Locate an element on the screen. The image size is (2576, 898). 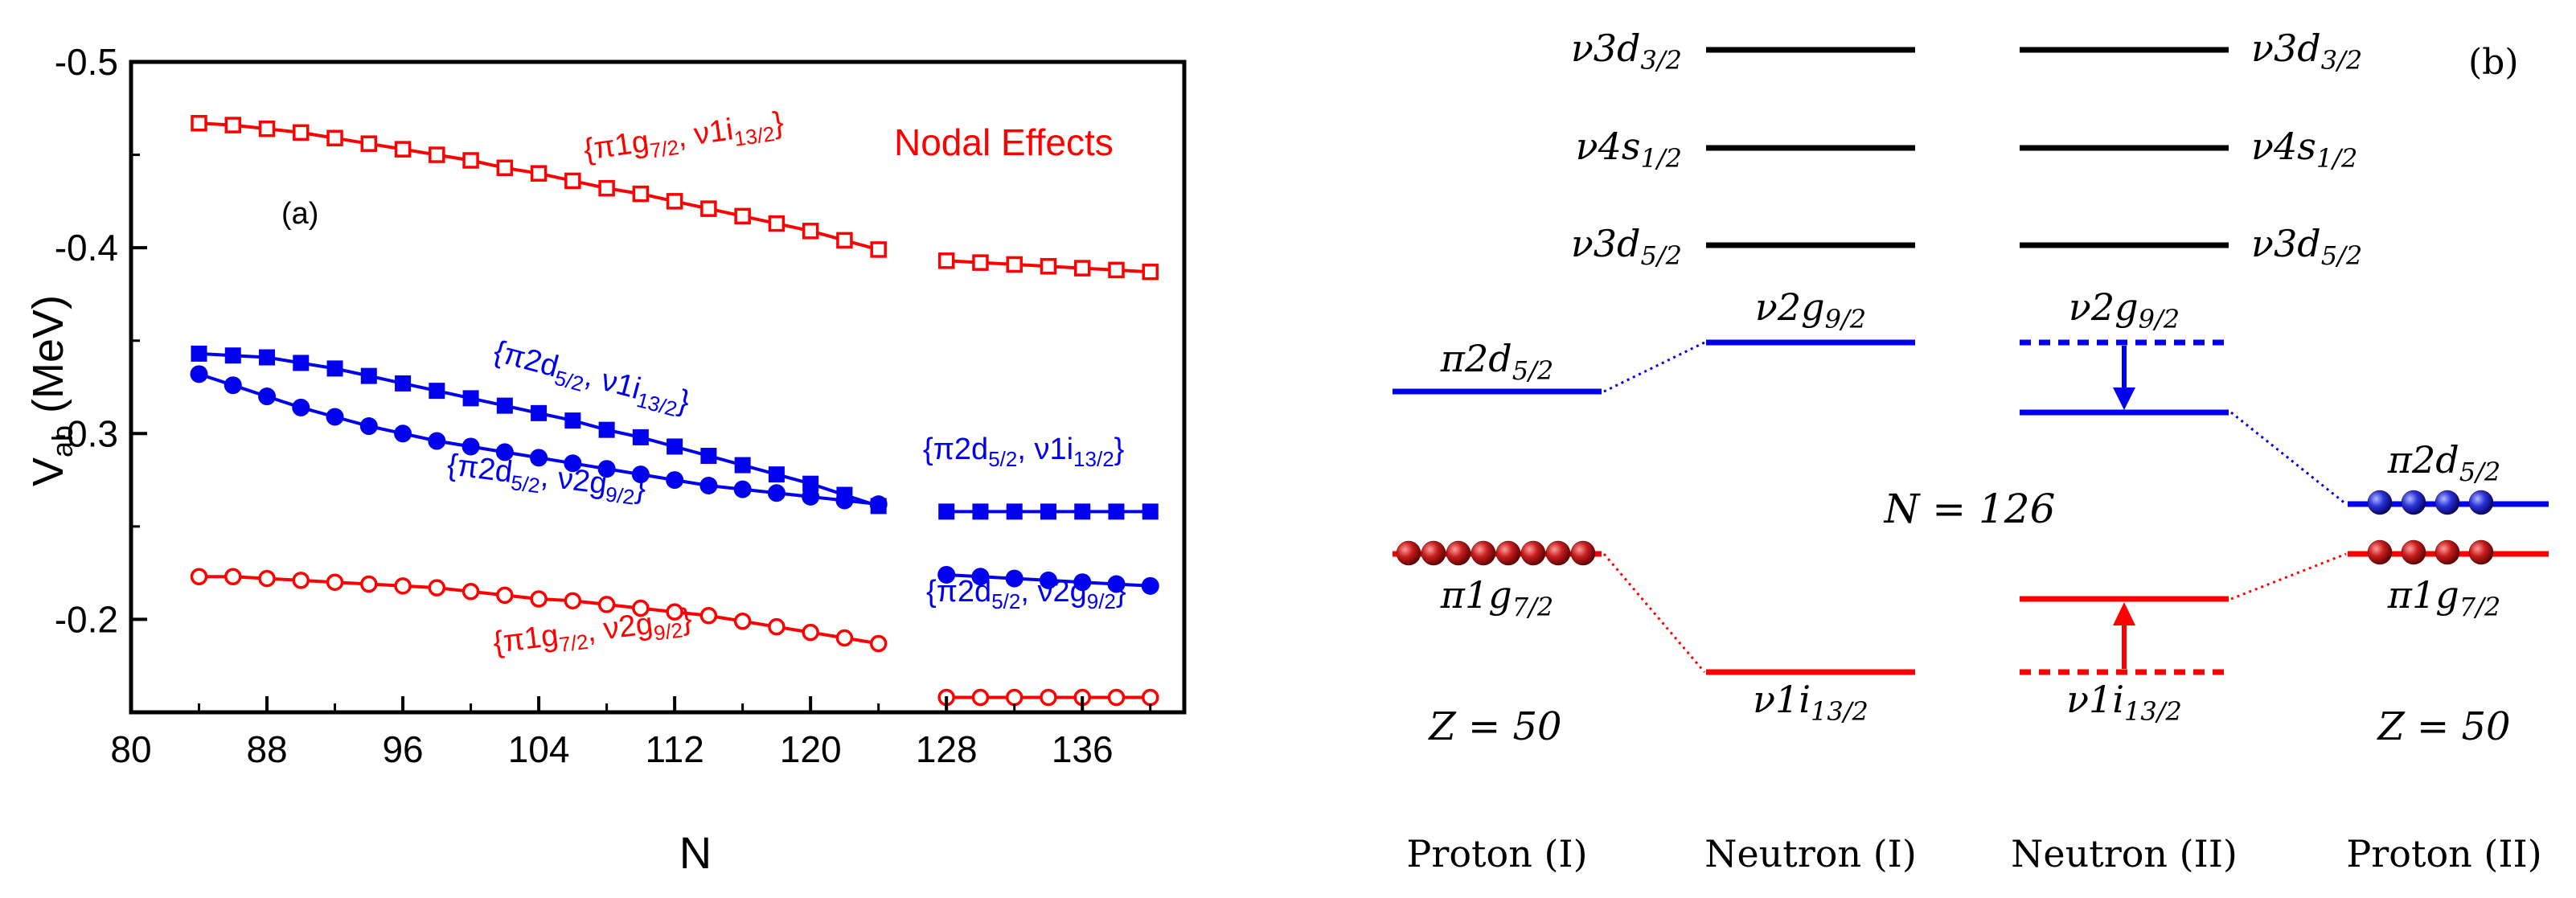
label-nu3d32-left: ν3d3/2 is located at coordinates (1626, 52).